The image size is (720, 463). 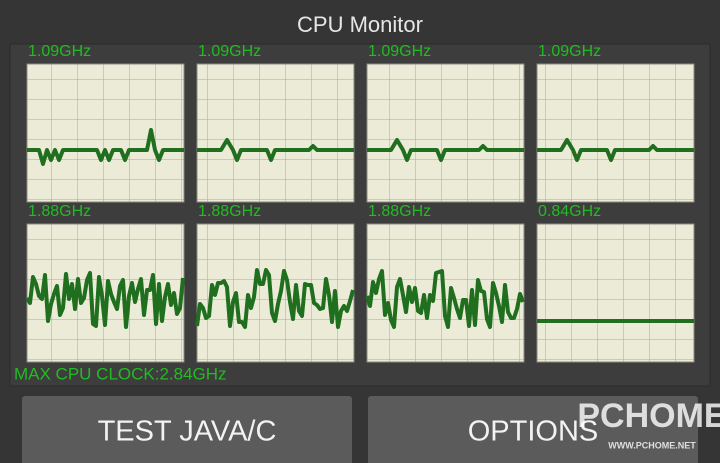 What do you see at coordinates (569, 211) in the screenshot?
I see `core-frequency: 0.84GHz` at bounding box center [569, 211].